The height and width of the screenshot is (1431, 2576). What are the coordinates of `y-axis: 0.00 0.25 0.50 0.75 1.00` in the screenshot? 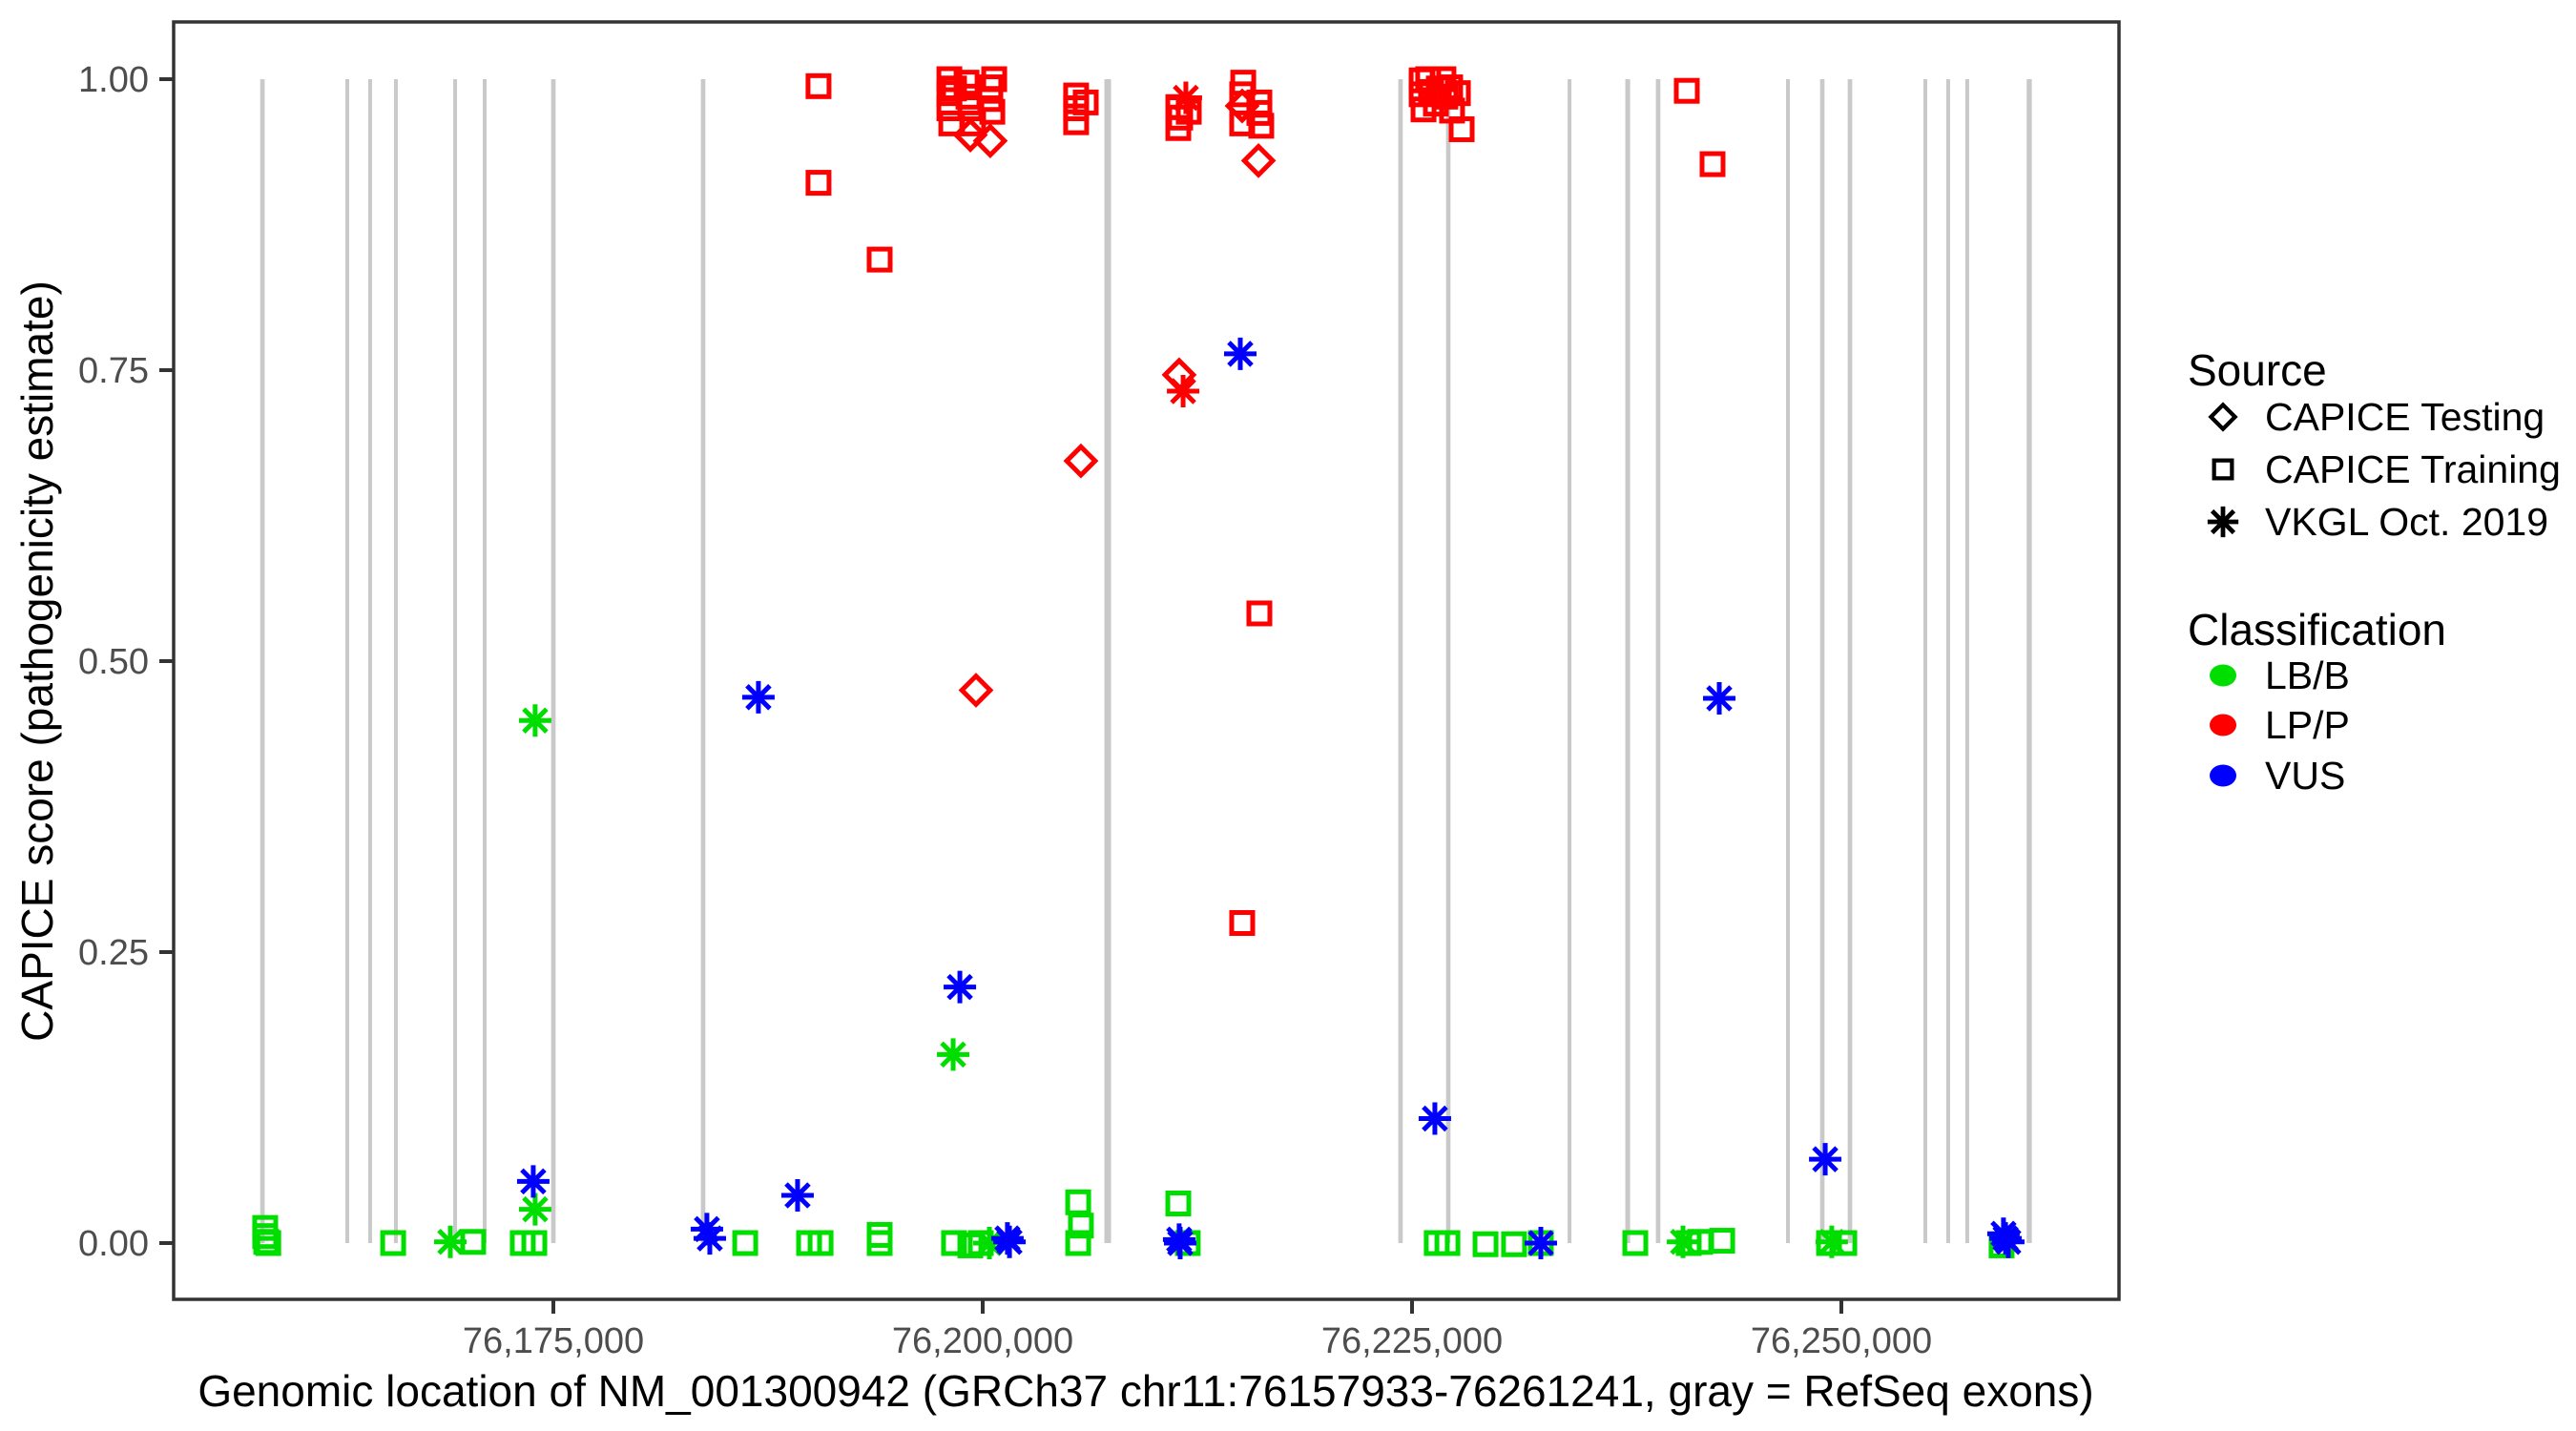 It's located at (126, 662).